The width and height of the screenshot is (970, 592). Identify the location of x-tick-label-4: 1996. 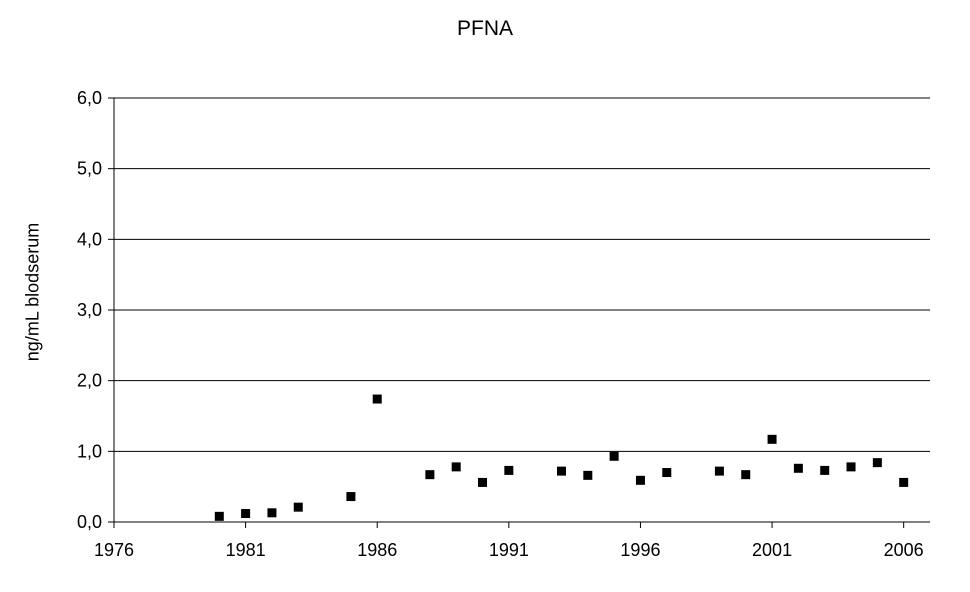
(640, 550).